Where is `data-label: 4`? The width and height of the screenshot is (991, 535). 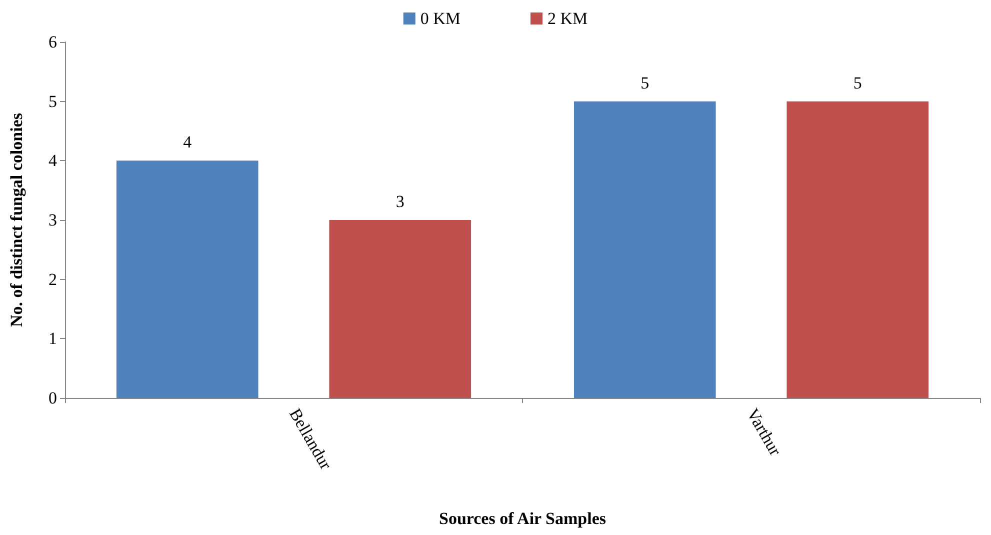 data-label: 4 is located at coordinates (187, 142).